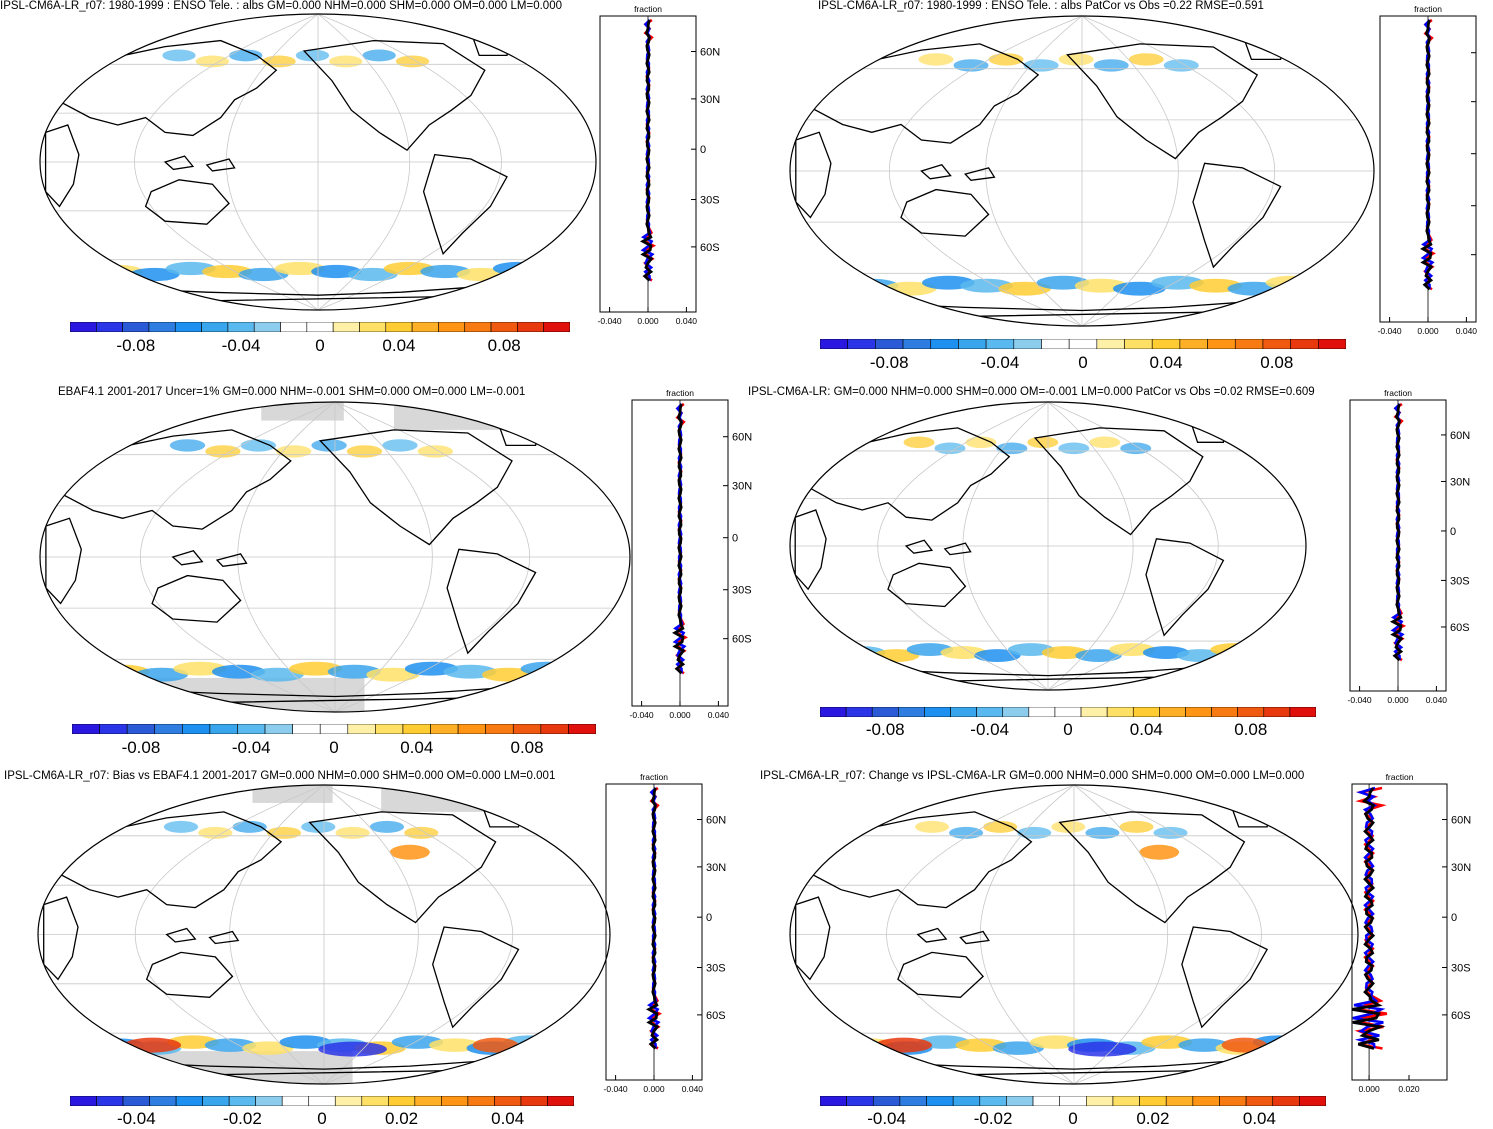 The height and width of the screenshot is (1129, 1493). What do you see at coordinates (993, 1118) in the screenshot?
I see `colorbar-tick-label: -0.02` at bounding box center [993, 1118].